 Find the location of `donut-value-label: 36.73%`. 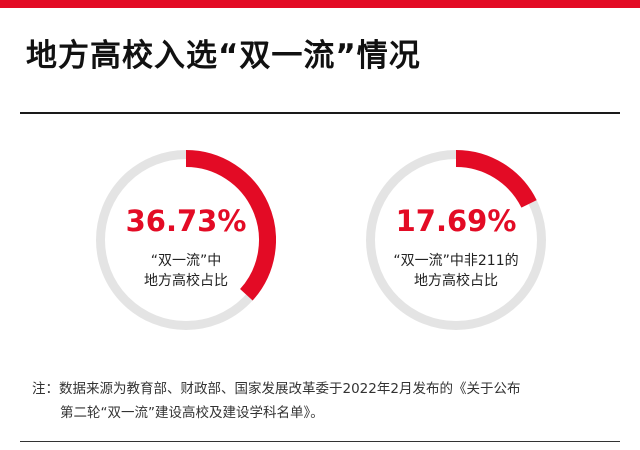

donut-value-label: 36.73% is located at coordinates (186, 221).